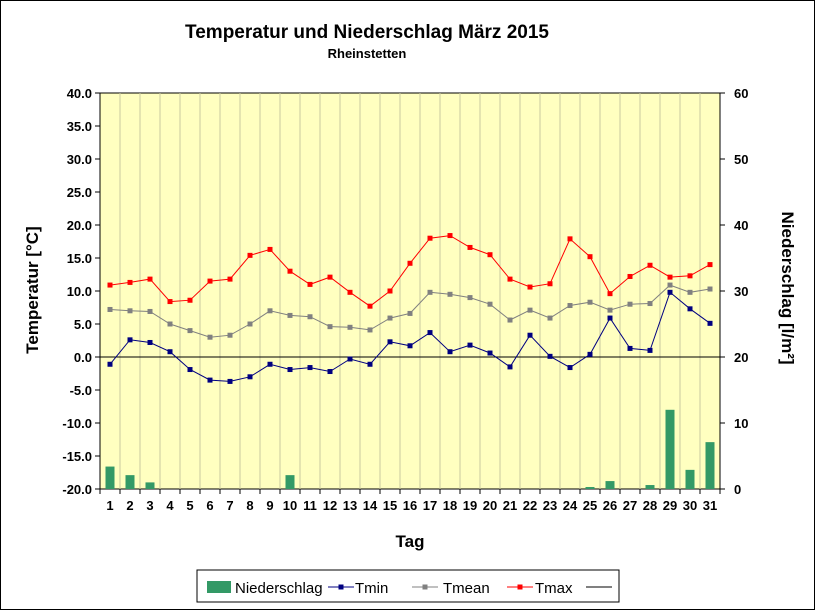 The width and height of the screenshot is (815, 610). What do you see at coordinates (209, 505) in the screenshot?
I see `x-tick-label: 6` at bounding box center [209, 505].